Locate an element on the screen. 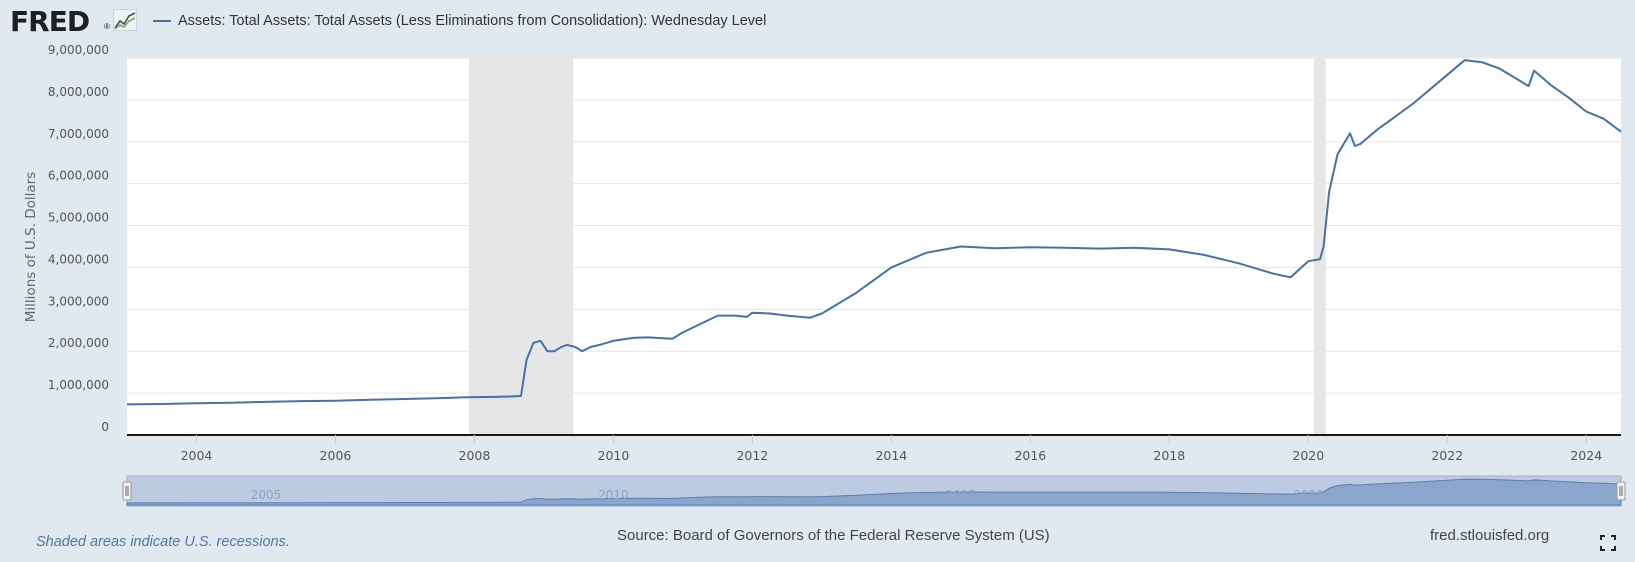  y-tick-label-6: 6,000,000 is located at coordinates (78, 176).